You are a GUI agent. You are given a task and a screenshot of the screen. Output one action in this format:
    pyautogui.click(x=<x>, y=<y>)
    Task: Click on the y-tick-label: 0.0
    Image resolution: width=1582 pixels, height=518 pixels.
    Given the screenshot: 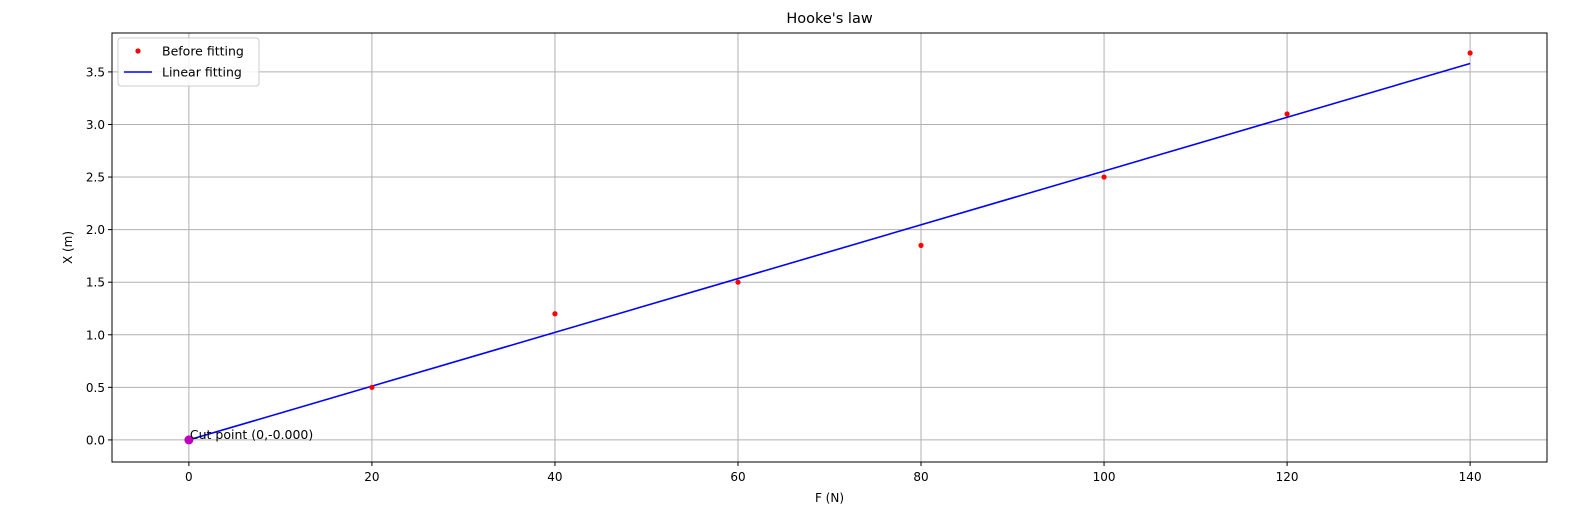 What is the action you would take?
    pyautogui.click(x=95, y=440)
    